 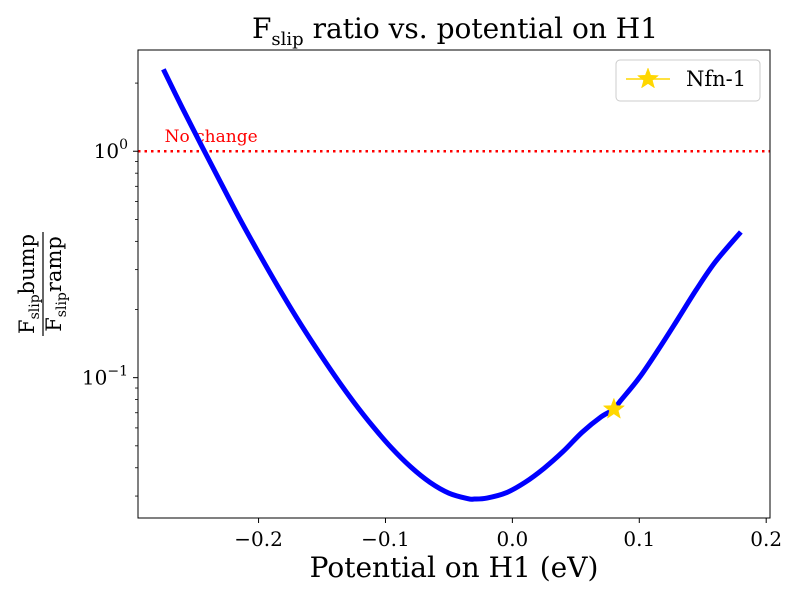 I want to click on y-tick-label: 10⁰, so click(x=111, y=150).